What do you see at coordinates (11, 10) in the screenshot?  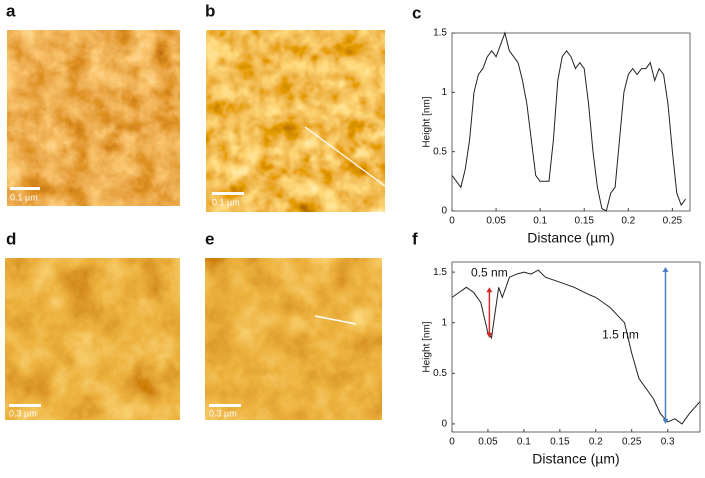 I see `panel-label: a` at bounding box center [11, 10].